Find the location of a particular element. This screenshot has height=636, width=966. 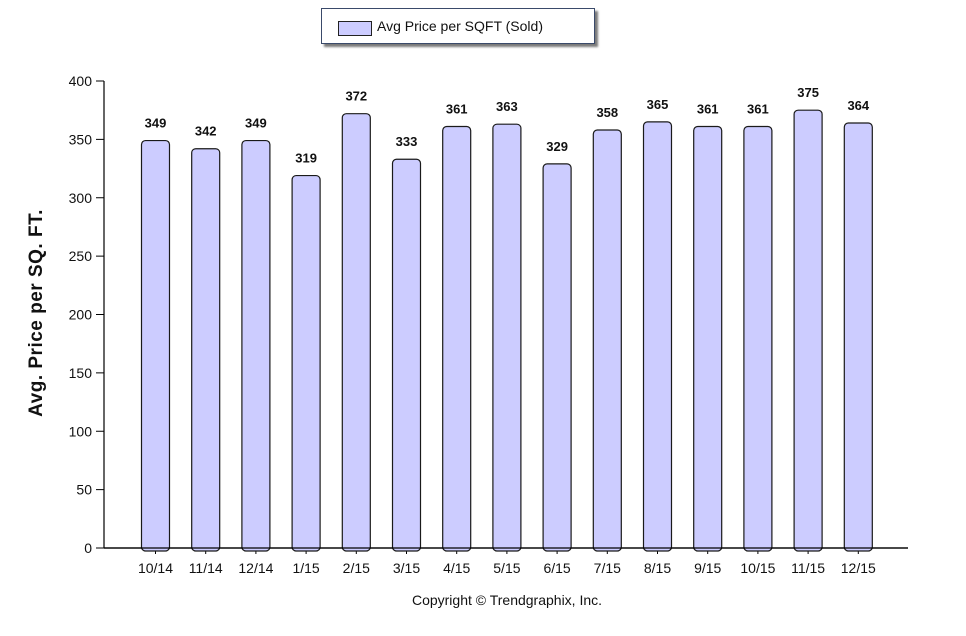

x-tick-label: 12/14 is located at coordinates (255, 568).